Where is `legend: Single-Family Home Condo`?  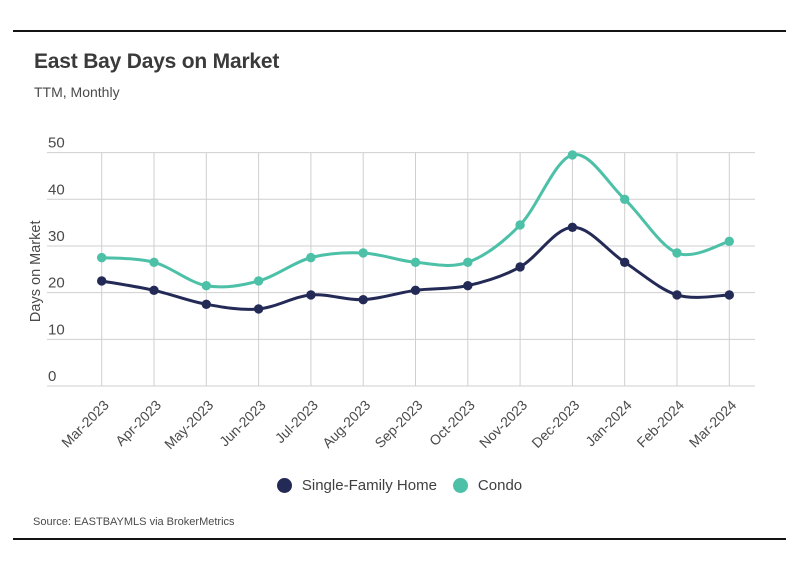 legend: Single-Family Home Condo is located at coordinates (399, 485).